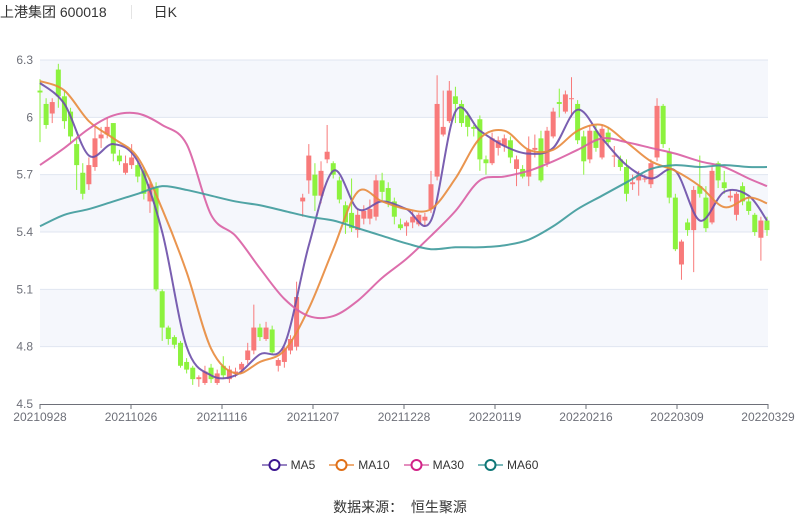 Image resolution: width=800 pixels, height=517 pixels. I want to click on period-tab-daily: 日K, so click(165, 12).